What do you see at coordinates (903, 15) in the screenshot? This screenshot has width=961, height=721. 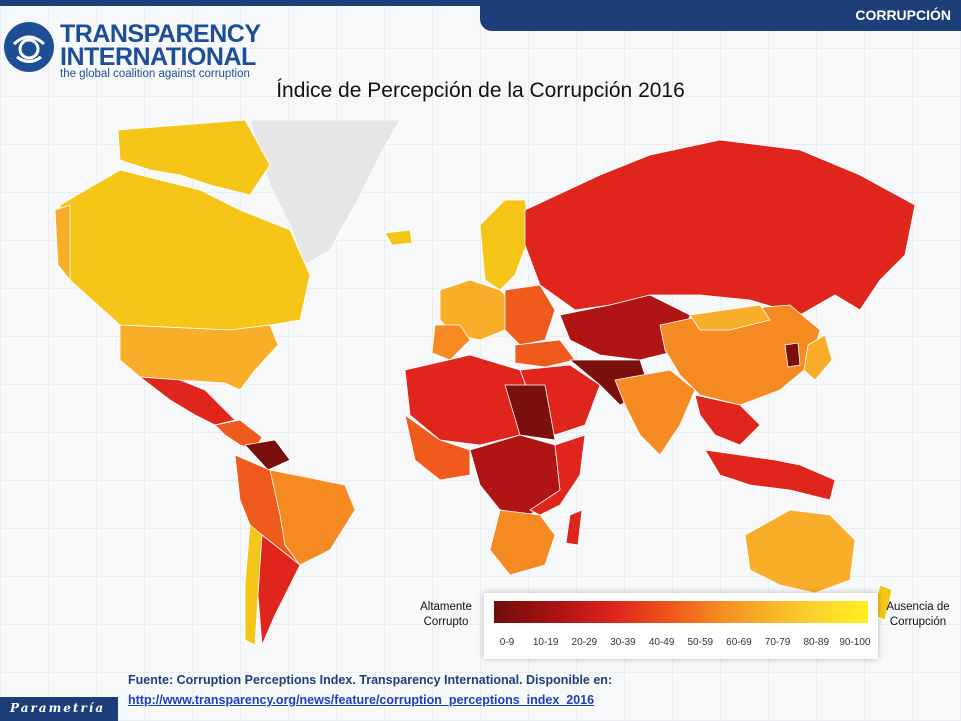 I see `section-label: CORRUPCIÓN` at bounding box center [903, 15].